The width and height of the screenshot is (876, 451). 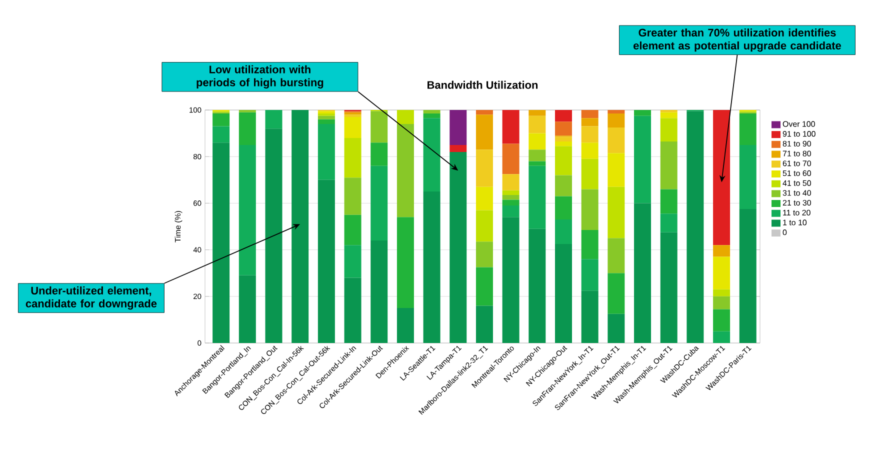 I want to click on text: Under-utilized element, candidate for downgrade, so click(x=91, y=298).